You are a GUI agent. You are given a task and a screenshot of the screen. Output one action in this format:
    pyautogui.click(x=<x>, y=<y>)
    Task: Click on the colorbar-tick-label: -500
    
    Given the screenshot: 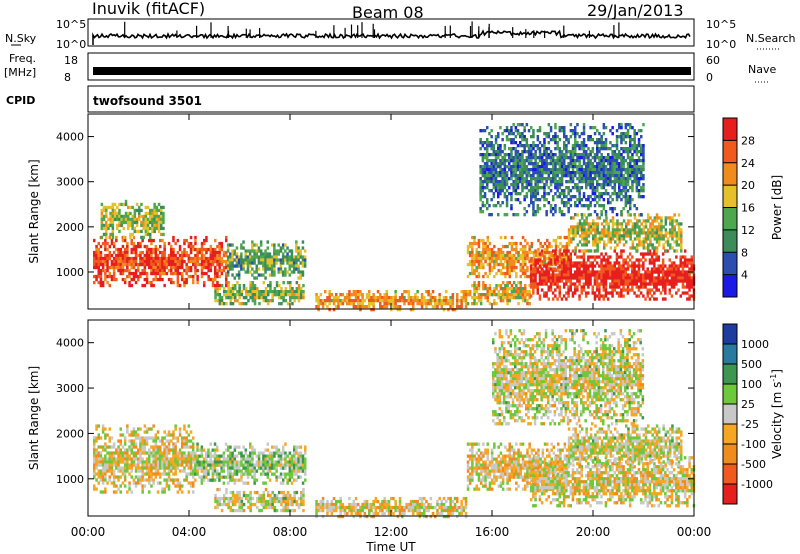 What is the action you would take?
    pyautogui.click(x=753, y=464)
    